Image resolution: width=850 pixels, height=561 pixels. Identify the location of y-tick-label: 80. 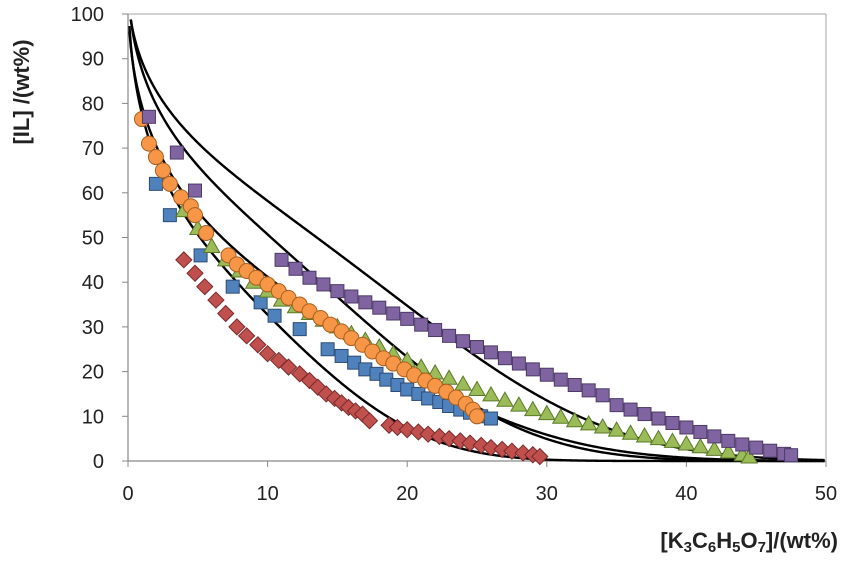
(93, 104).